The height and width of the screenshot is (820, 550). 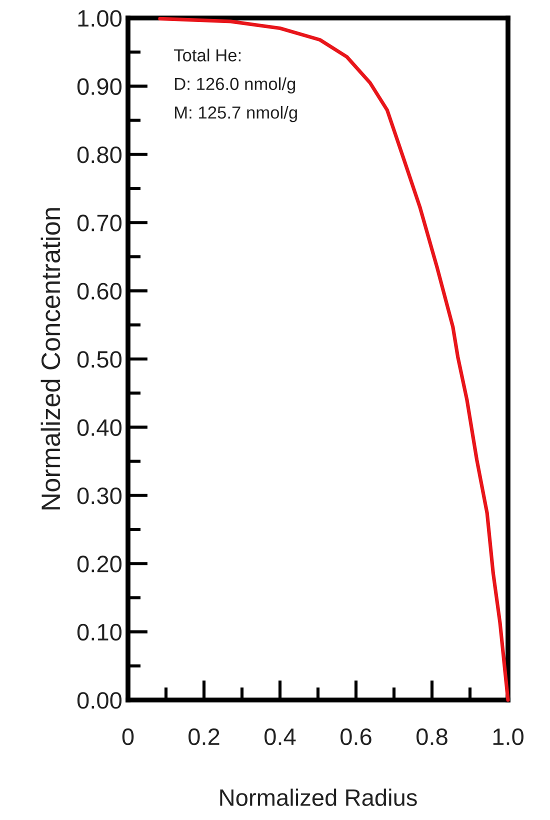 What do you see at coordinates (204, 737) in the screenshot?
I see `x-tick-label: 0.2` at bounding box center [204, 737].